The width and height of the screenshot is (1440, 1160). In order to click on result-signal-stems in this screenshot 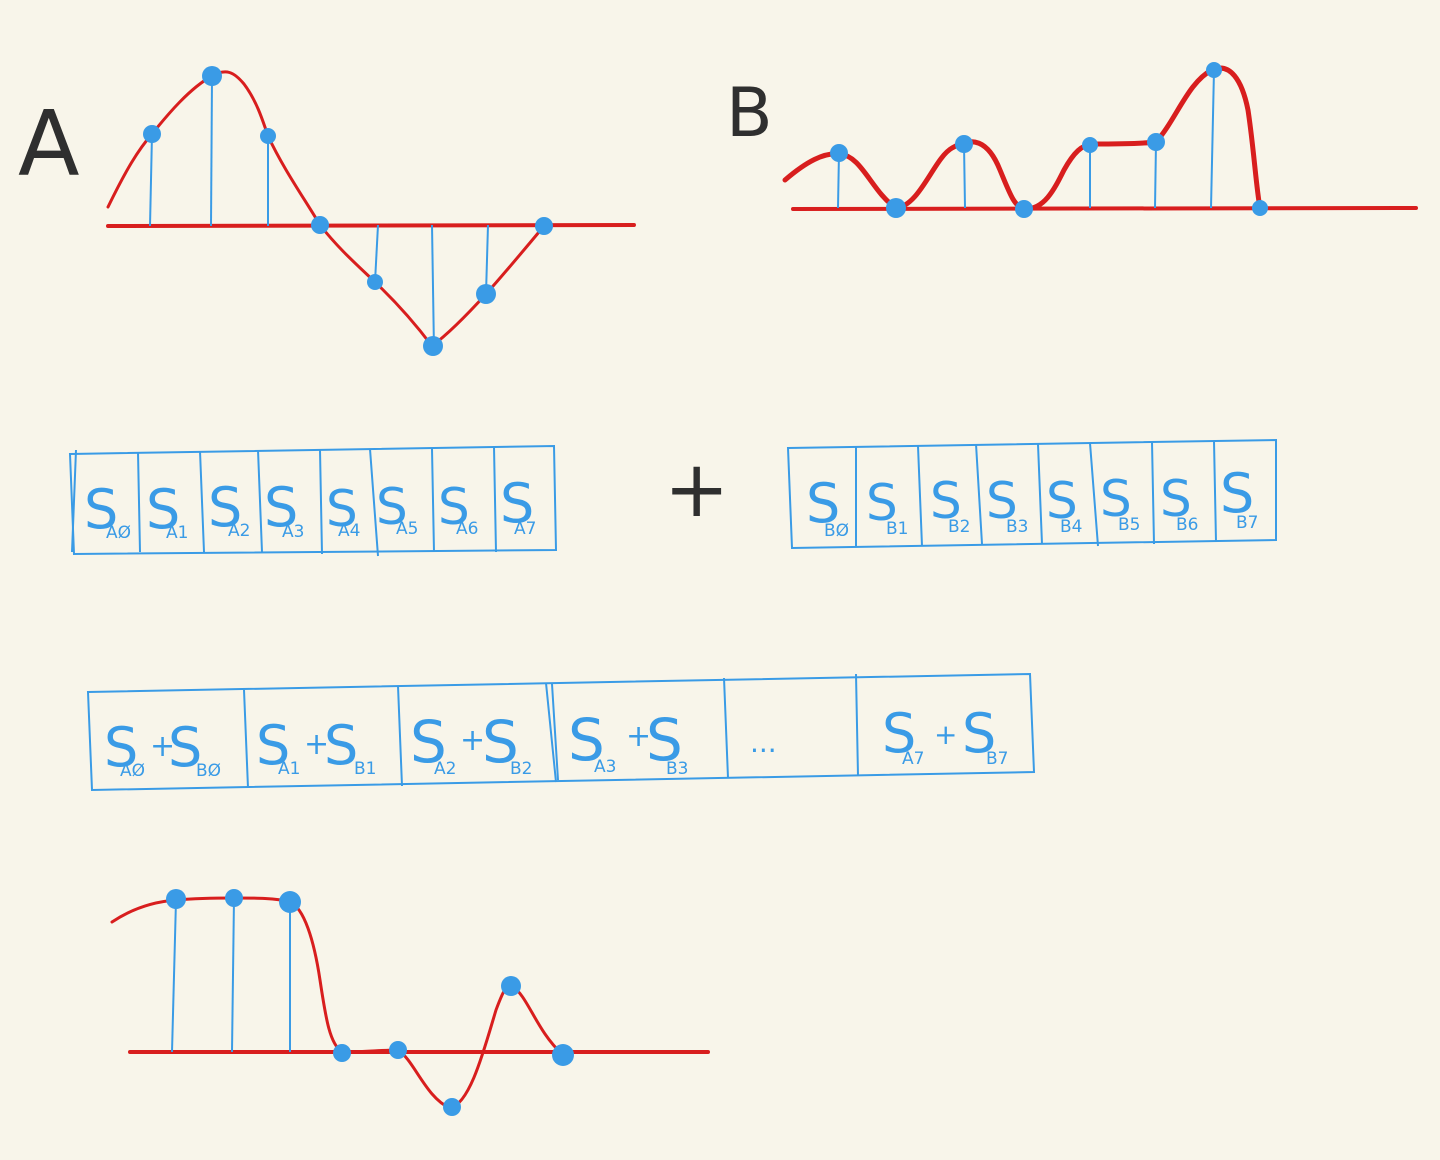, I will do `click(231, 975)`.